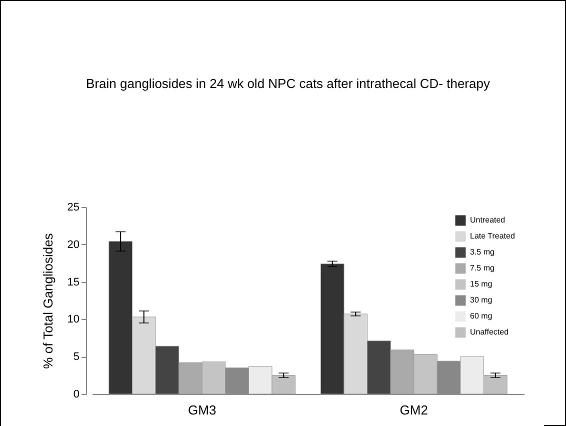  What do you see at coordinates (481, 300) in the screenshot?
I see `legend-label: 30 mg` at bounding box center [481, 300].